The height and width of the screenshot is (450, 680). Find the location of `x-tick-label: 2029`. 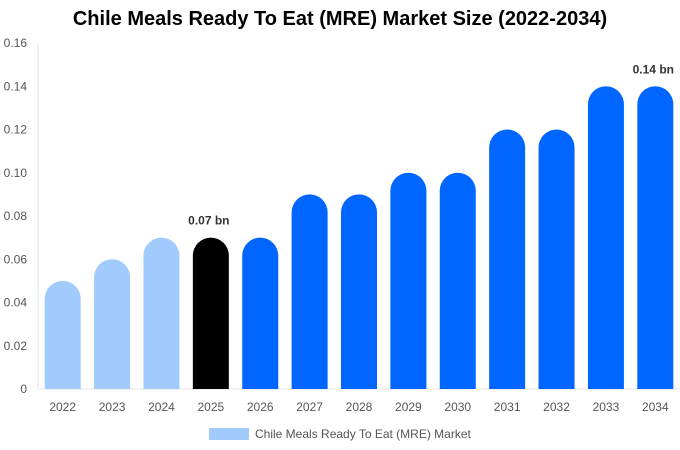

x-tick-label: 2029 is located at coordinates (408, 407).